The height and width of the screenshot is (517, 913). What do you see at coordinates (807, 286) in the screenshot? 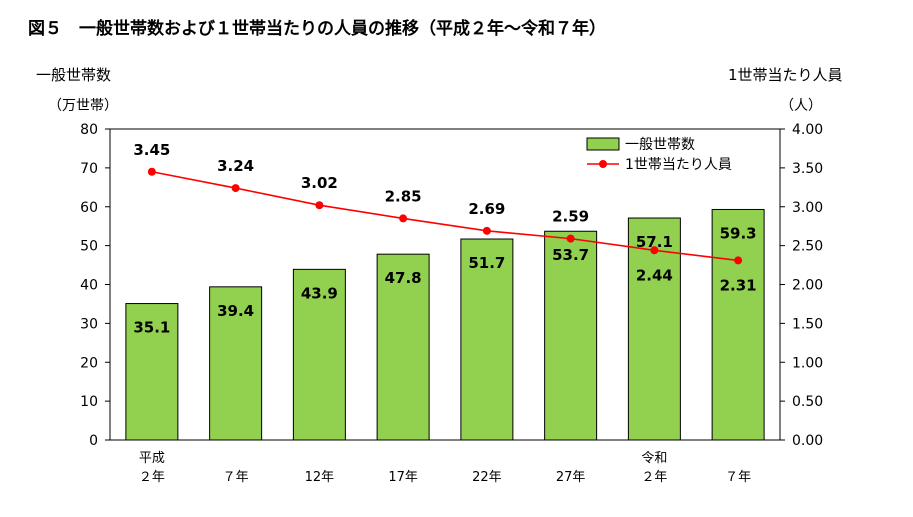
I see `right-tick-label: 2.00` at bounding box center [807, 286].